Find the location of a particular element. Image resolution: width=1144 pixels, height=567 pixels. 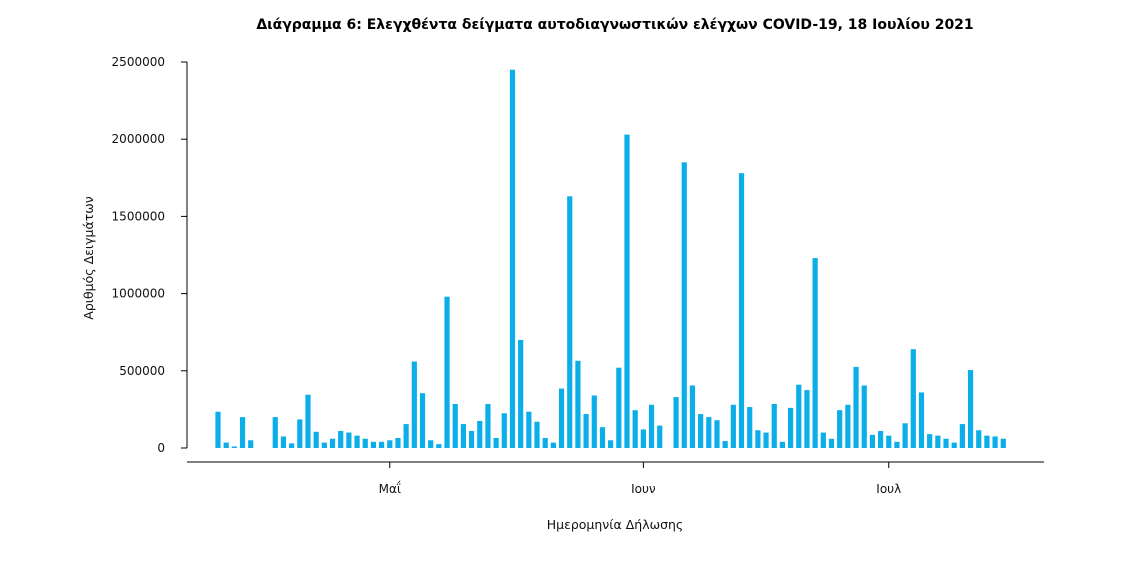

y-tick-label: 0 is located at coordinates (161, 448).